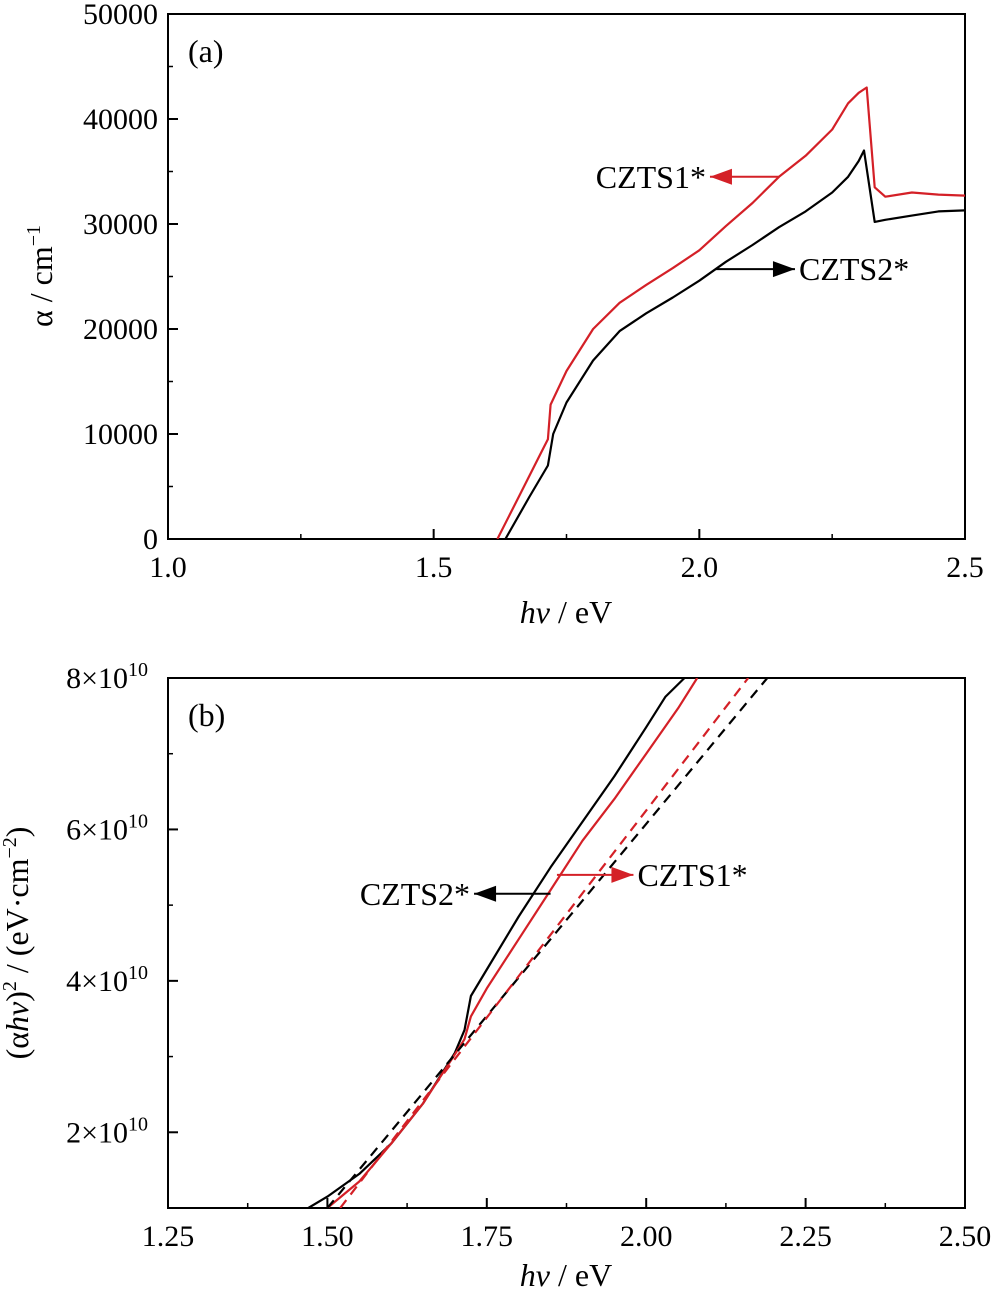 This screenshot has height=1293, width=1000. I want to click on x-tick-label-a: 2.5, so click(965, 567).